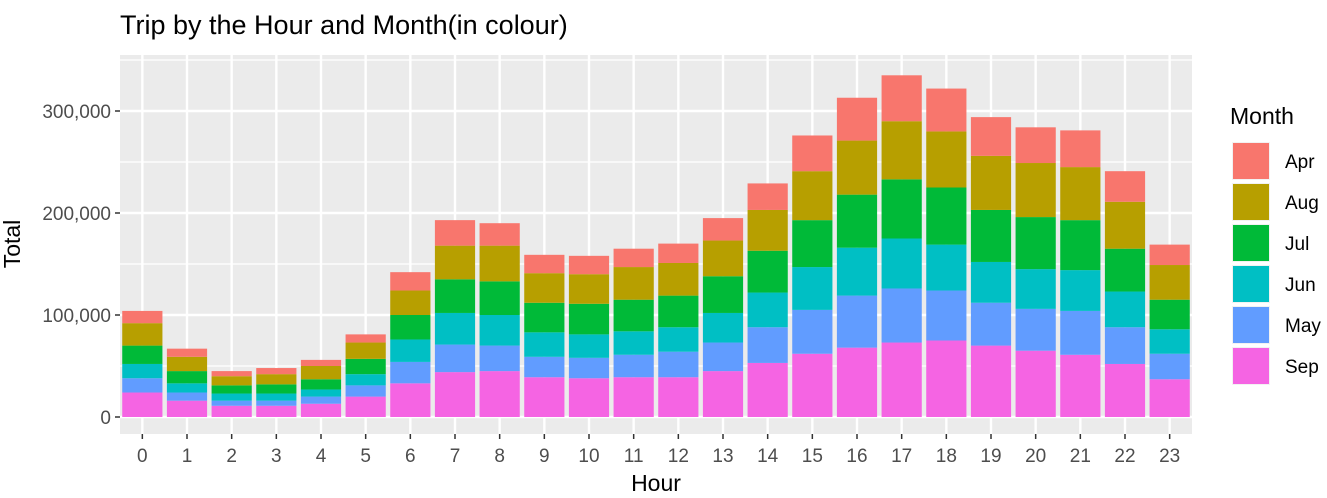 Image resolution: width=1327 pixels, height=498 pixels. I want to click on y-tick-label: 100,000, so click(76, 316).